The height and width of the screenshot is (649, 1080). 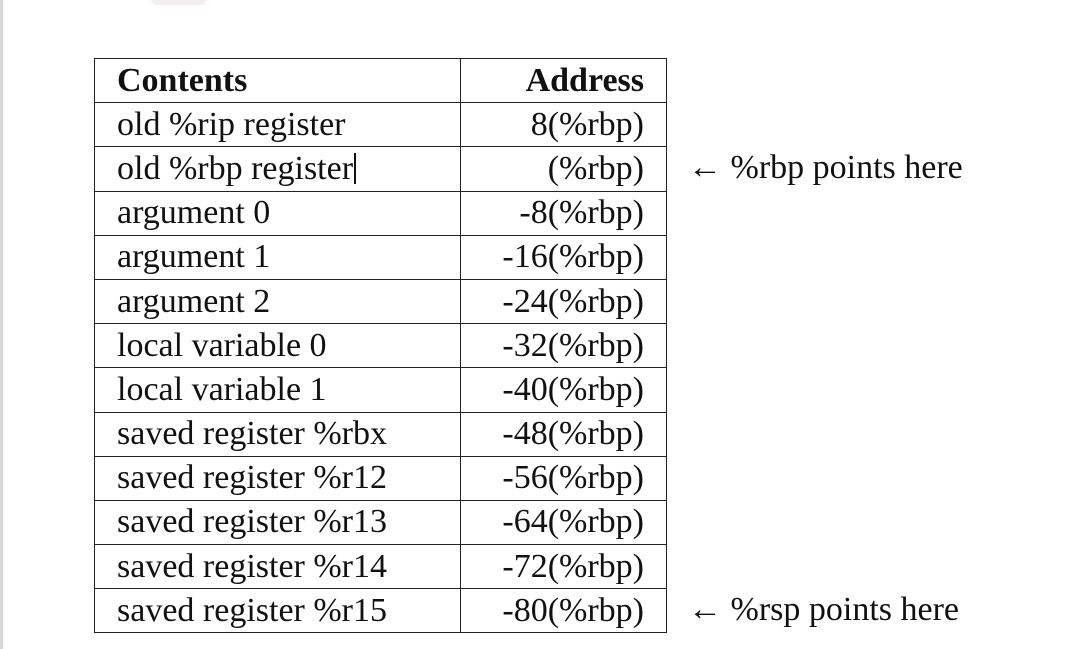 What do you see at coordinates (277, 346) in the screenshot?
I see `contents-cell: local variable 0` at bounding box center [277, 346].